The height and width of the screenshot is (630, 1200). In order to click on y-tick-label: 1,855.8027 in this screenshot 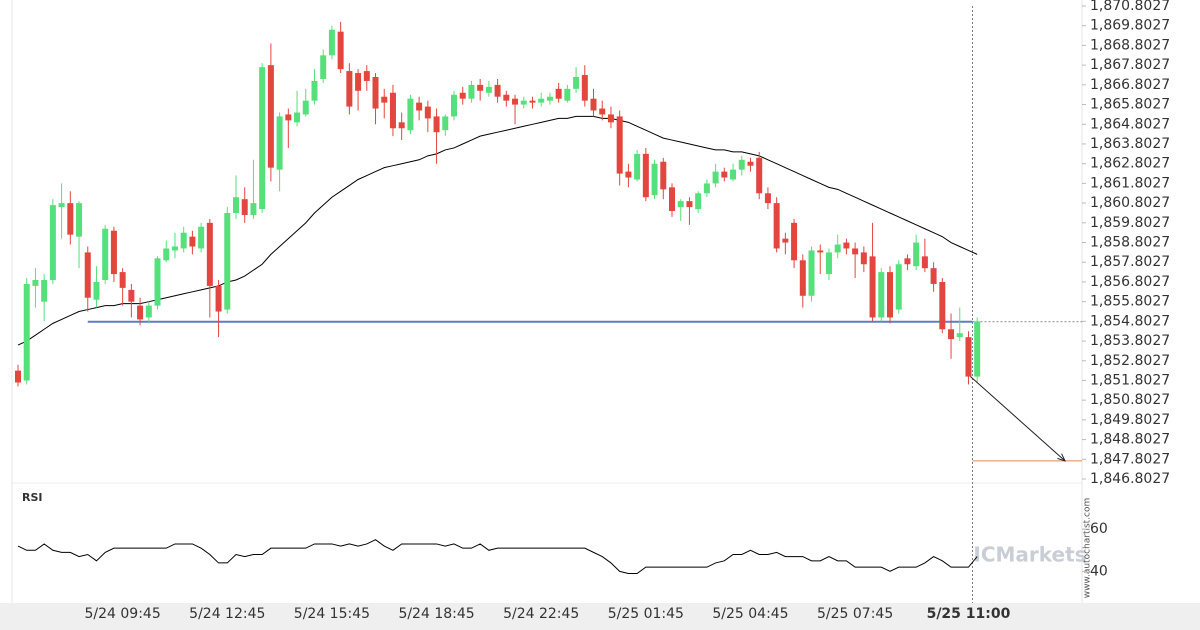, I will do `click(1130, 302)`.